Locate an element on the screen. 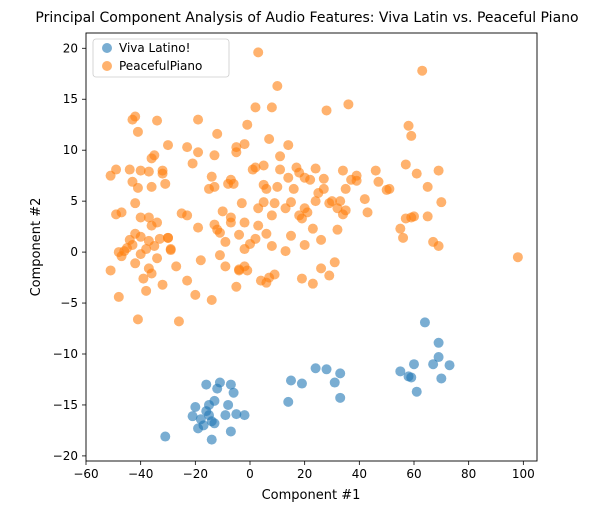  legend-box is located at coordinates (161, 58).